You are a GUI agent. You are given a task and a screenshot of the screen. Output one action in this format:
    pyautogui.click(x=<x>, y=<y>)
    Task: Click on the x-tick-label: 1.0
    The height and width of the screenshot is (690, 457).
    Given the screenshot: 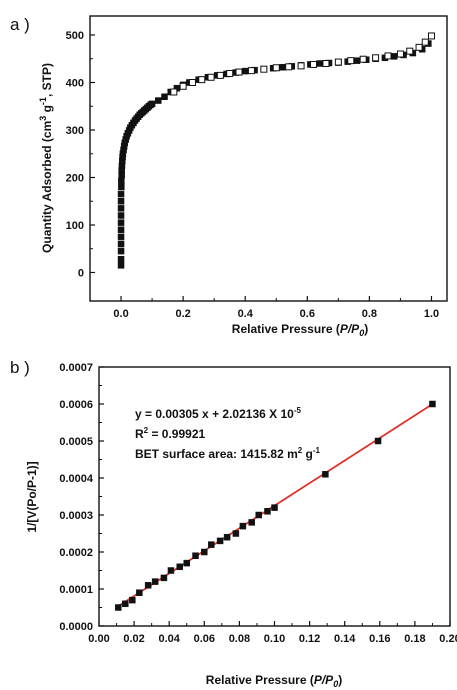 What is the action you would take?
    pyautogui.click(x=431, y=314)
    